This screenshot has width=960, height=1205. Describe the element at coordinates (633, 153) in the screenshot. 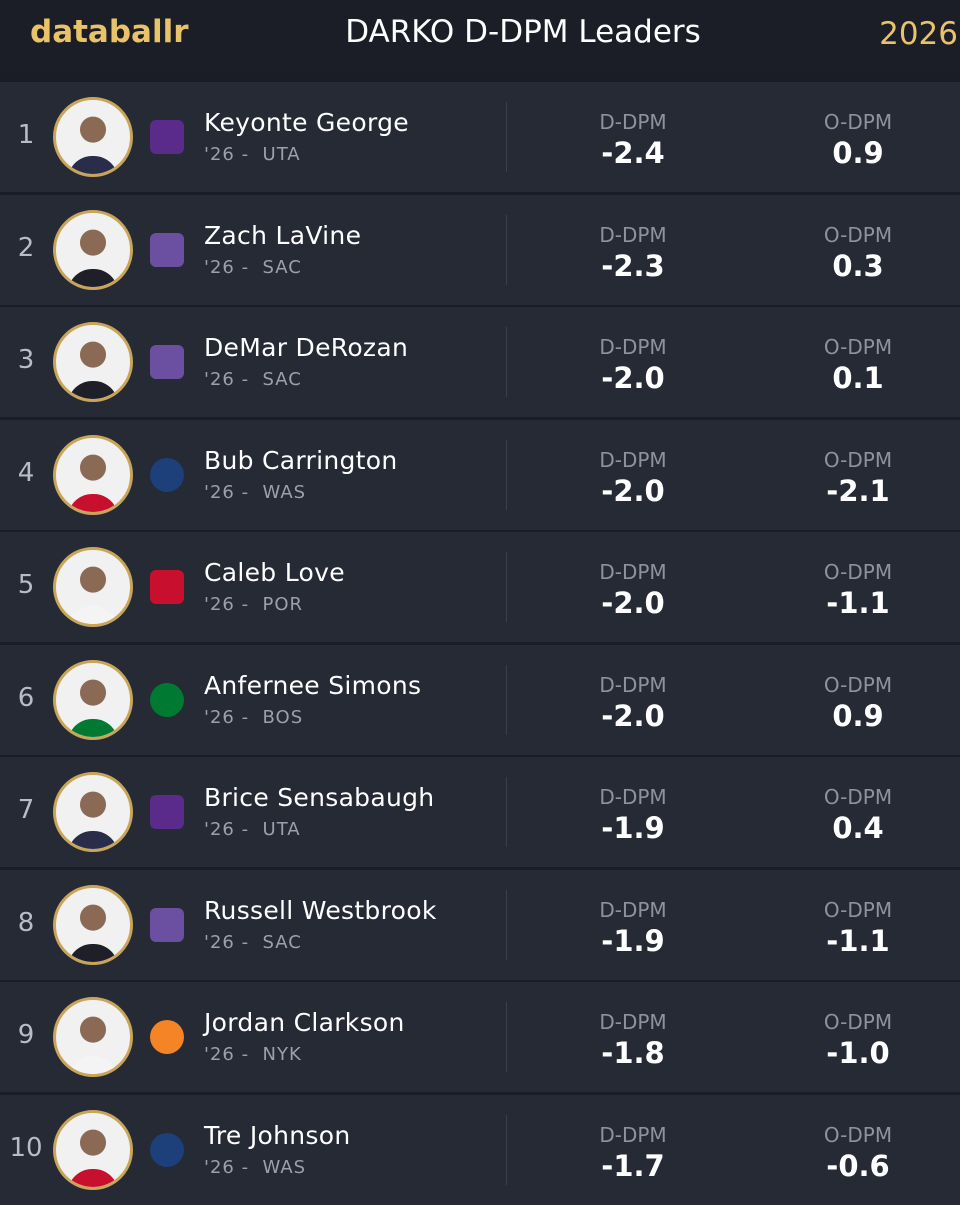

I see `stat-value: -2.4` at that location.